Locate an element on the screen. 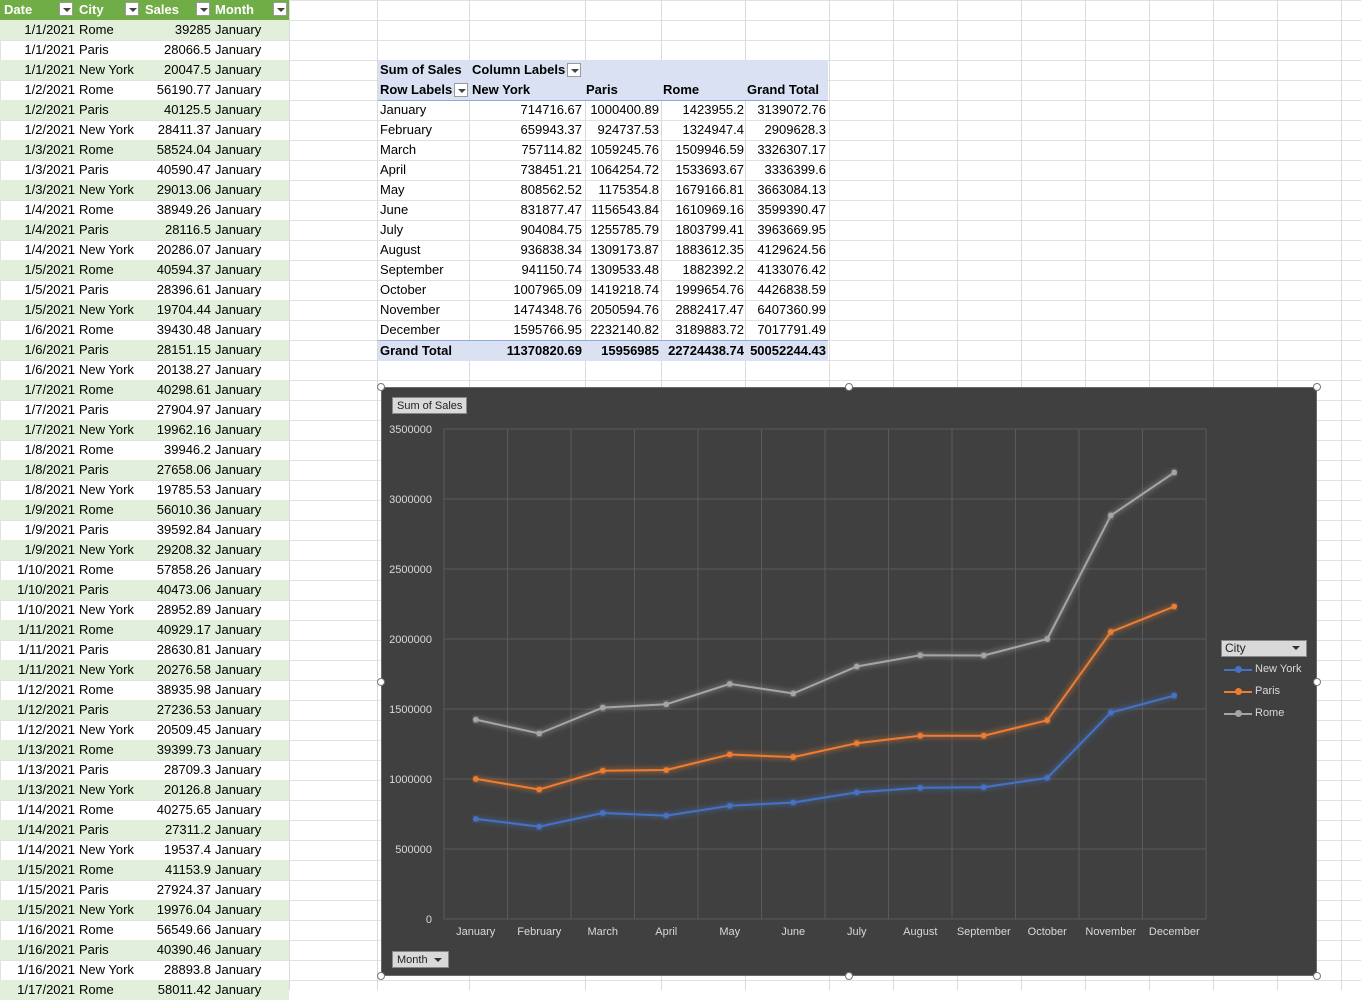 Image resolution: width=1361 pixels, height=1000 pixels. pivot-total-label: Grand Total is located at coordinates (416, 350).